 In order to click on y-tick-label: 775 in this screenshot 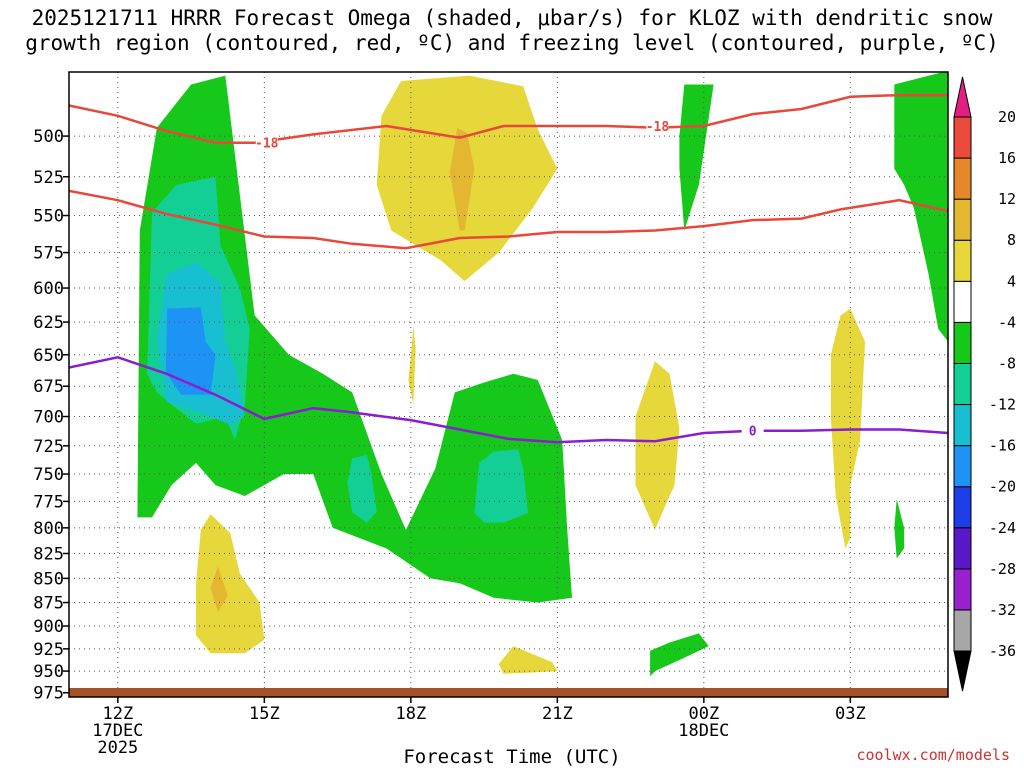, I will do `click(48, 502)`.